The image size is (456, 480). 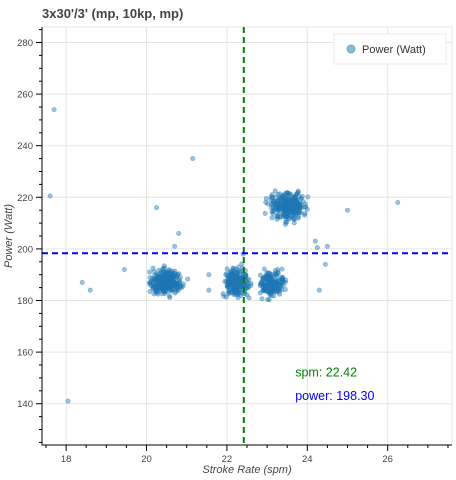 I want to click on x-tick-label: 22, so click(x=227, y=459).